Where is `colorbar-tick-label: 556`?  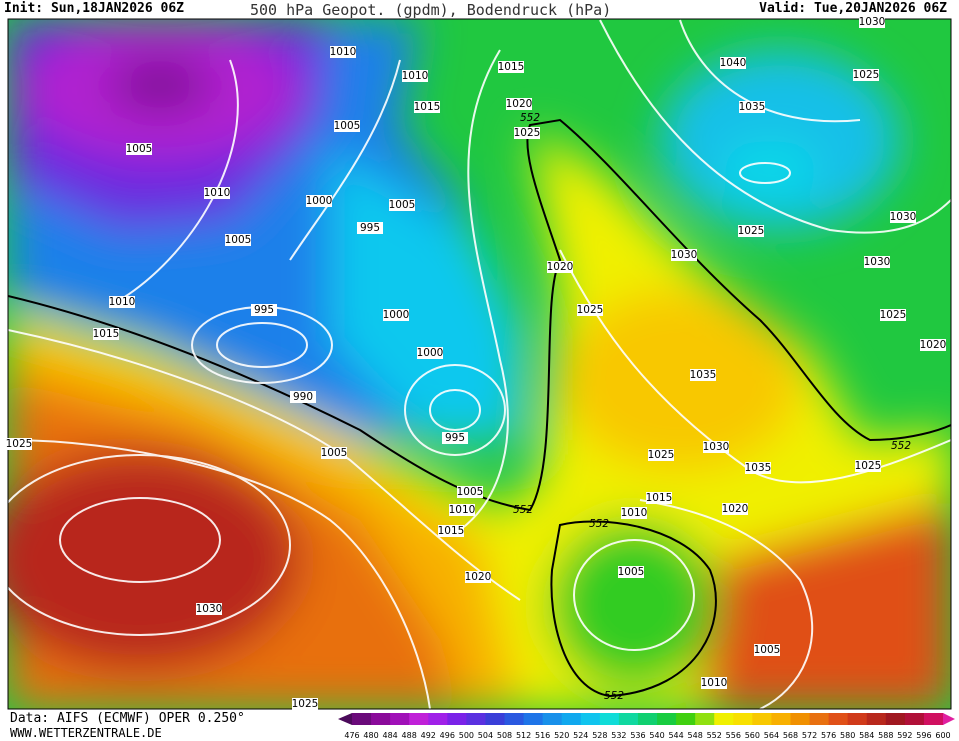
colorbar-tick-label: 556 is located at coordinates (733, 735).